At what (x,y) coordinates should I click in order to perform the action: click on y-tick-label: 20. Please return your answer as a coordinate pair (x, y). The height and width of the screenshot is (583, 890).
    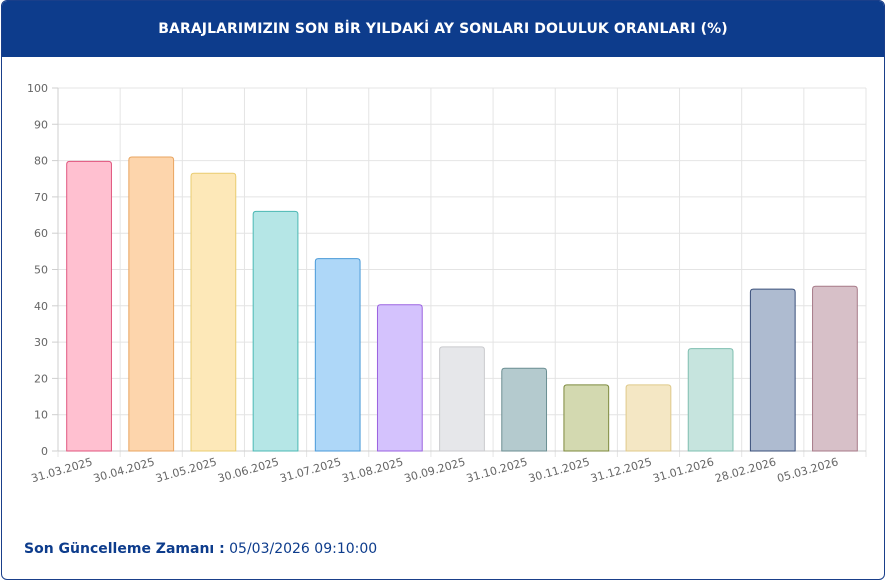
    Looking at the image, I should click on (41, 378).